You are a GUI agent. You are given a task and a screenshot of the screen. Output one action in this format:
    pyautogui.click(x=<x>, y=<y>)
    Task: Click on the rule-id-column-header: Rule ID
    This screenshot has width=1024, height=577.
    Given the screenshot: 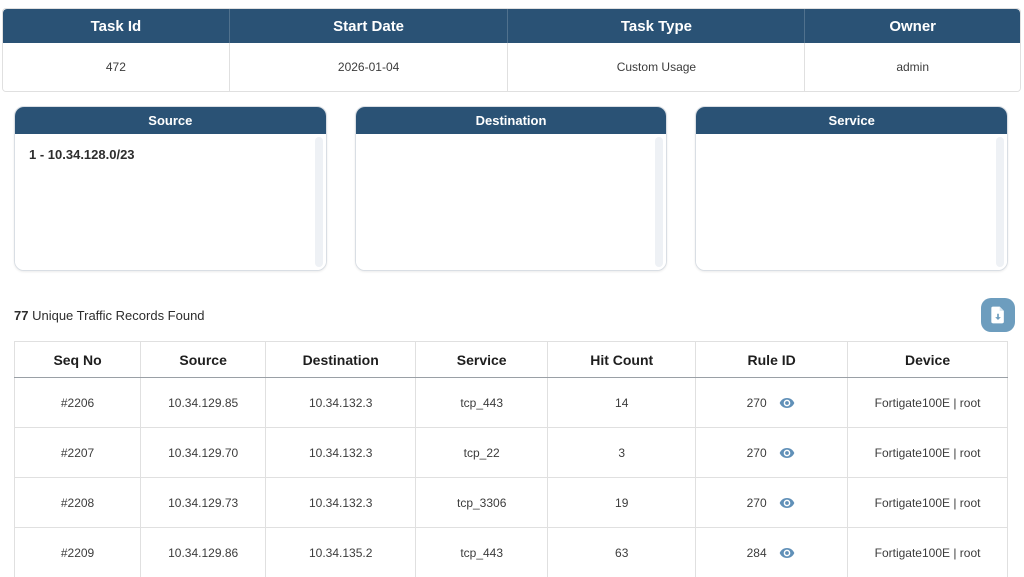 What is the action you would take?
    pyautogui.click(x=772, y=359)
    